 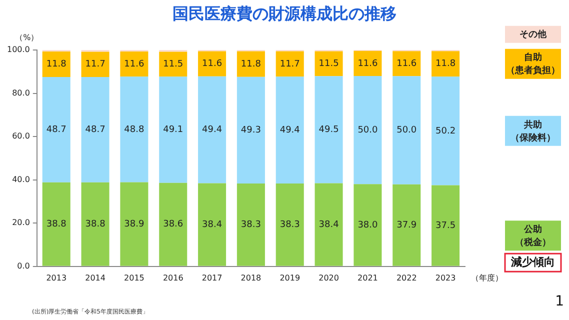 I want to click on data-label: 48.8, so click(x=134, y=129).